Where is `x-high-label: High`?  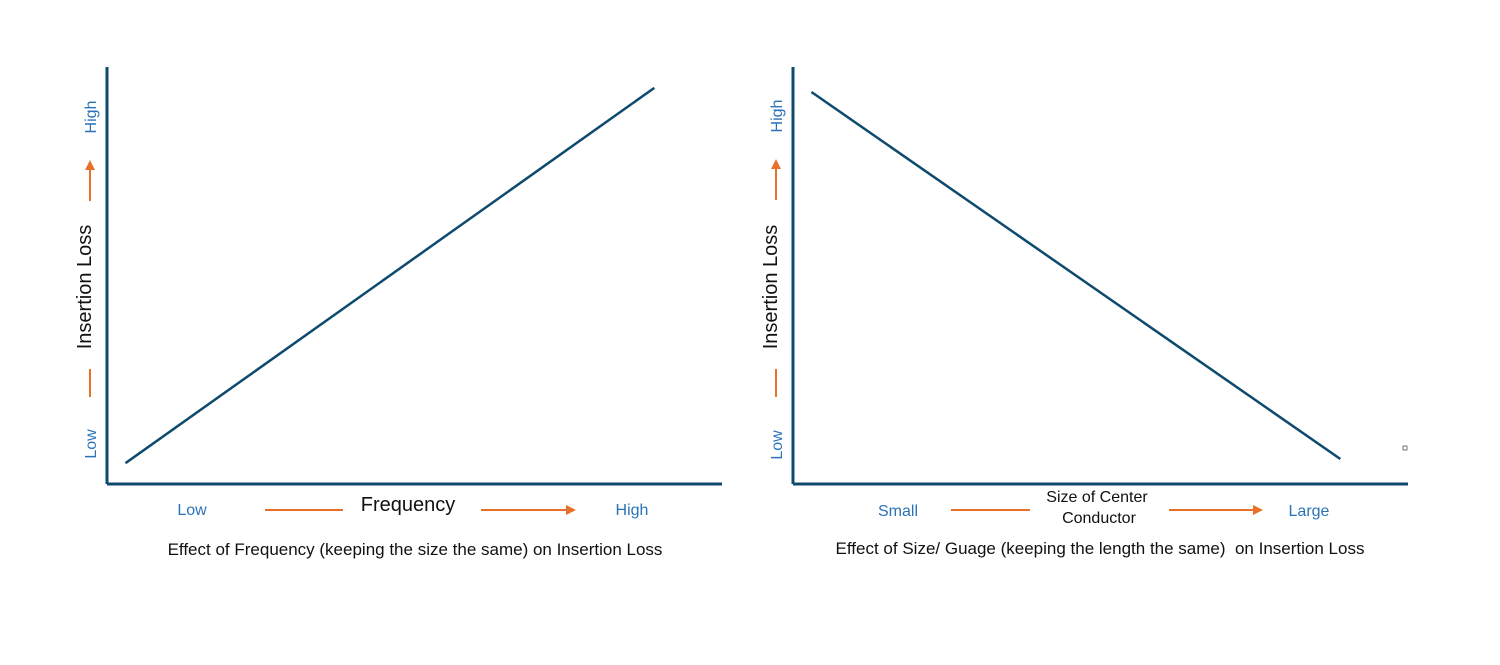
x-high-label: High is located at coordinates (632, 510).